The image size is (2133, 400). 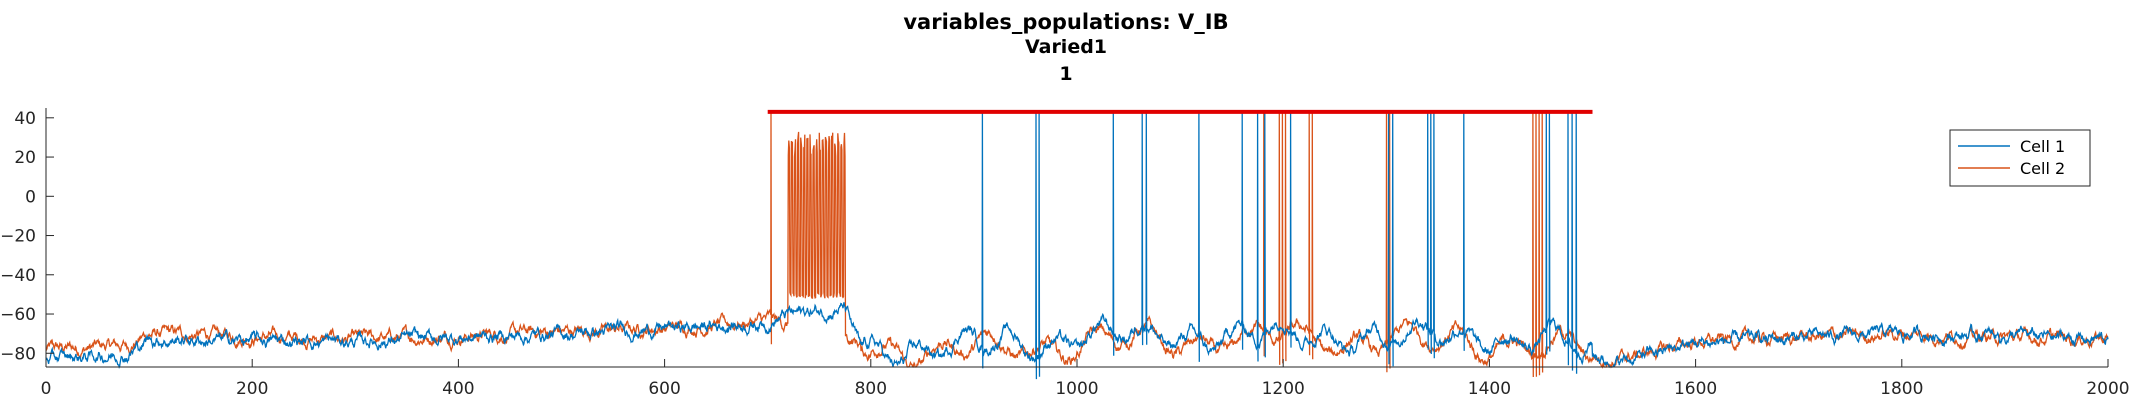 I want to click on y-tick-label: −60, so click(x=18, y=315).